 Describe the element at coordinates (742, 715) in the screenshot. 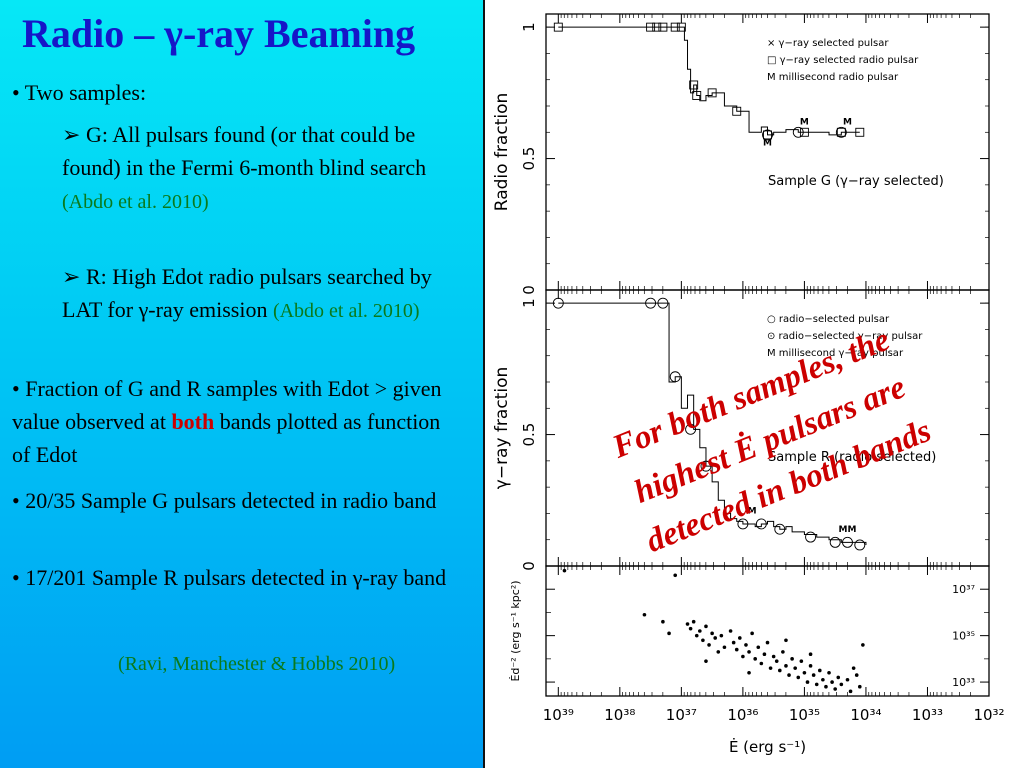

I see `x-tick-label: 10³⁶` at that location.